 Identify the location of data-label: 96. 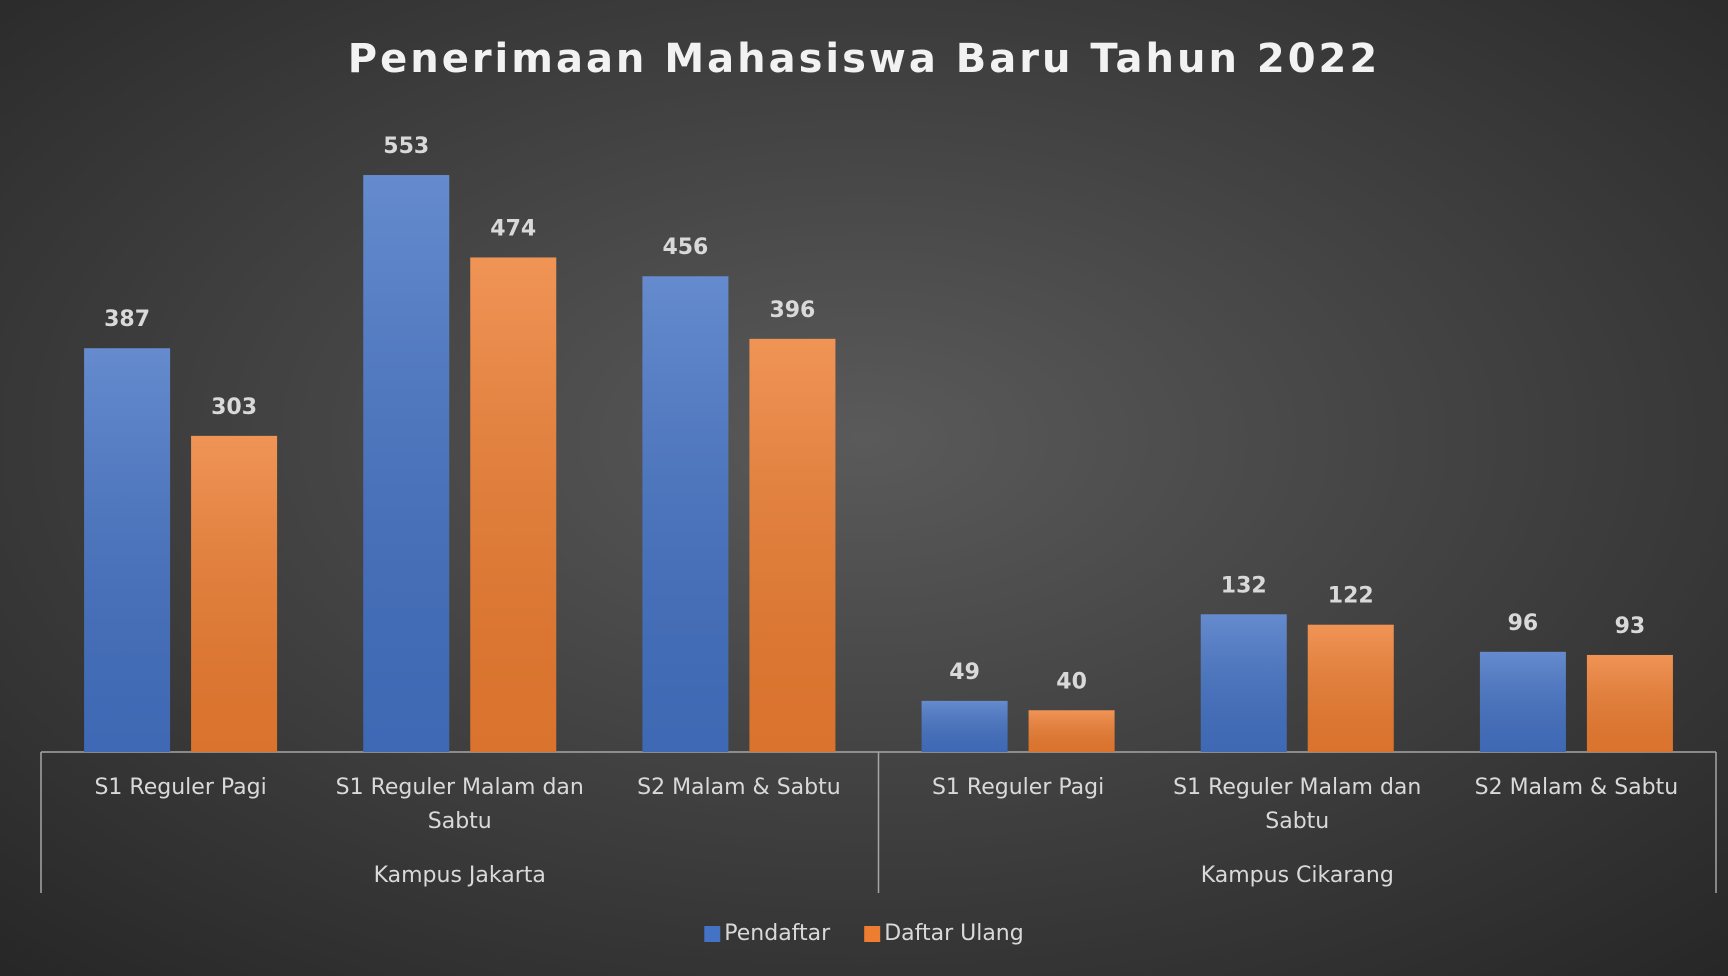
(1523, 623).